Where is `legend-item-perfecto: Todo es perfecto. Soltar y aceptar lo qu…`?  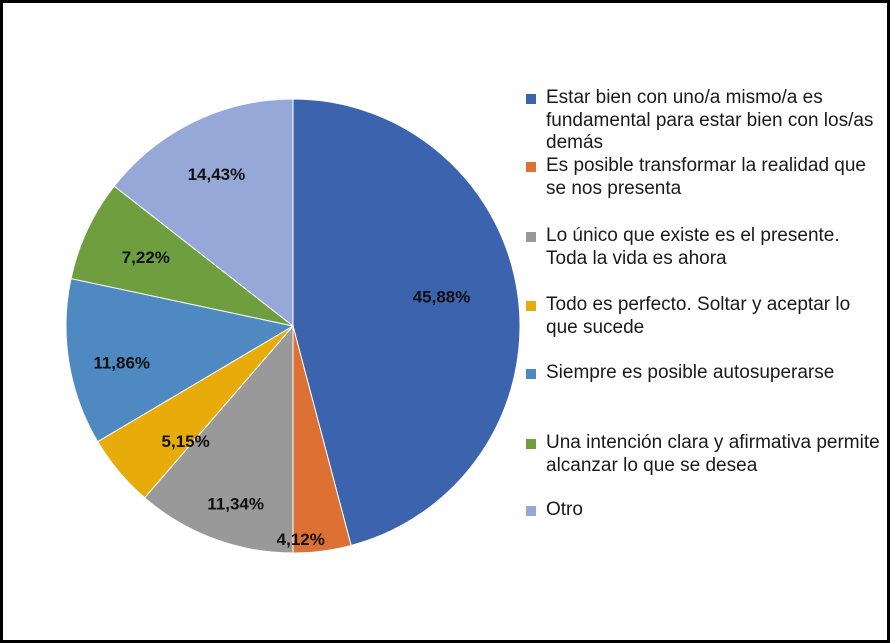
legend-item-perfecto: Todo es perfecto. Soltar y aceptar lo qu… is located at coordinates (703, 316).